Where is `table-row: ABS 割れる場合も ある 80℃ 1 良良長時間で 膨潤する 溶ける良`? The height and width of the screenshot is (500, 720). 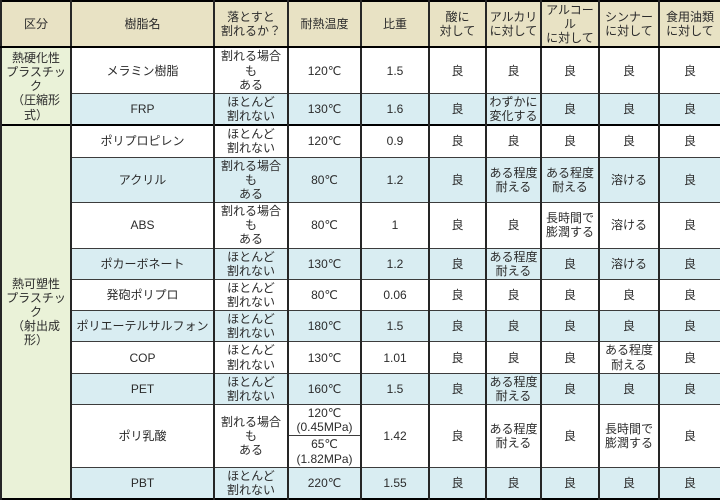 table-row: ABS 割れる場合も ある 80℃ 1 良良長時間で 膨潤する 溶ける良 is located at coordinates (360, 225).